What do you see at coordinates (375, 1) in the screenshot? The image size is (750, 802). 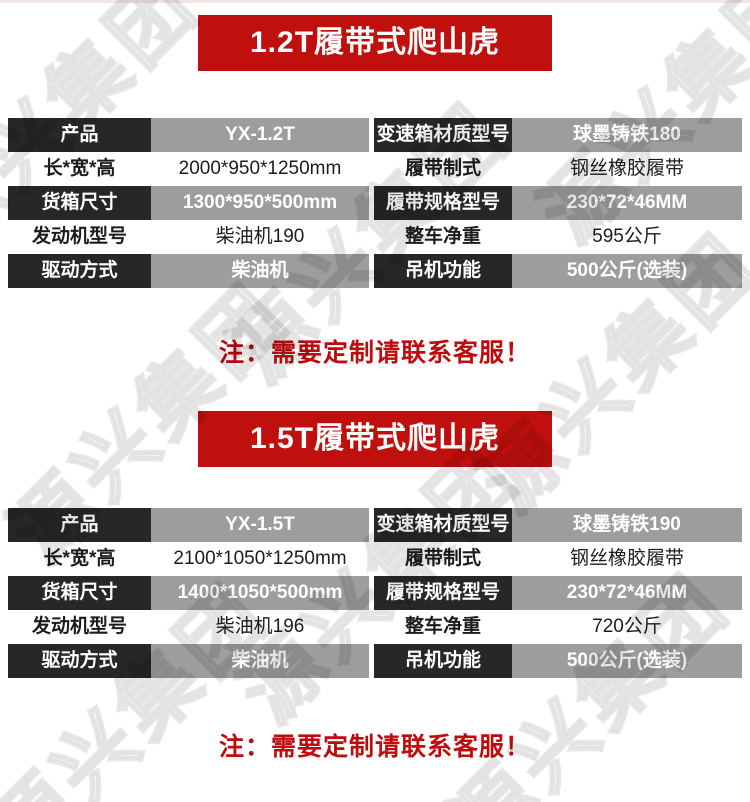 I see `top-divider` at bounding box center [375, 1].